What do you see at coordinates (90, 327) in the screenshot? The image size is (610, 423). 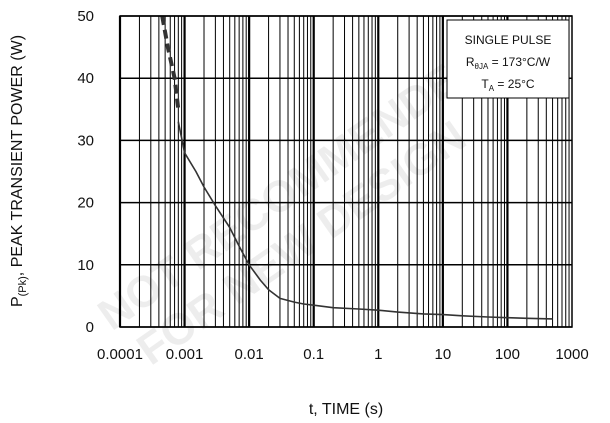 I see `y-tick-label: 0` at bounding box center [90, 327].